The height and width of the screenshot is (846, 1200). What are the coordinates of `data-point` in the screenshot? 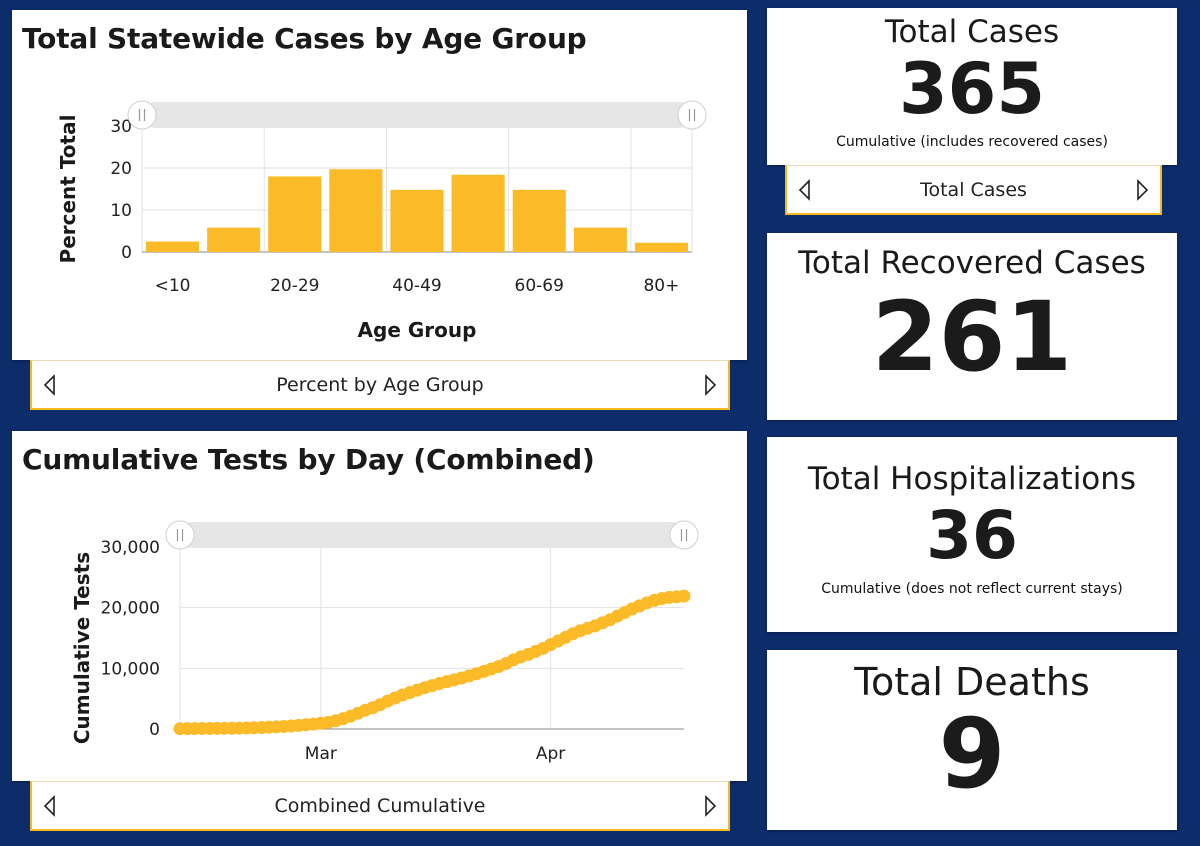 It's located at (684, 596).